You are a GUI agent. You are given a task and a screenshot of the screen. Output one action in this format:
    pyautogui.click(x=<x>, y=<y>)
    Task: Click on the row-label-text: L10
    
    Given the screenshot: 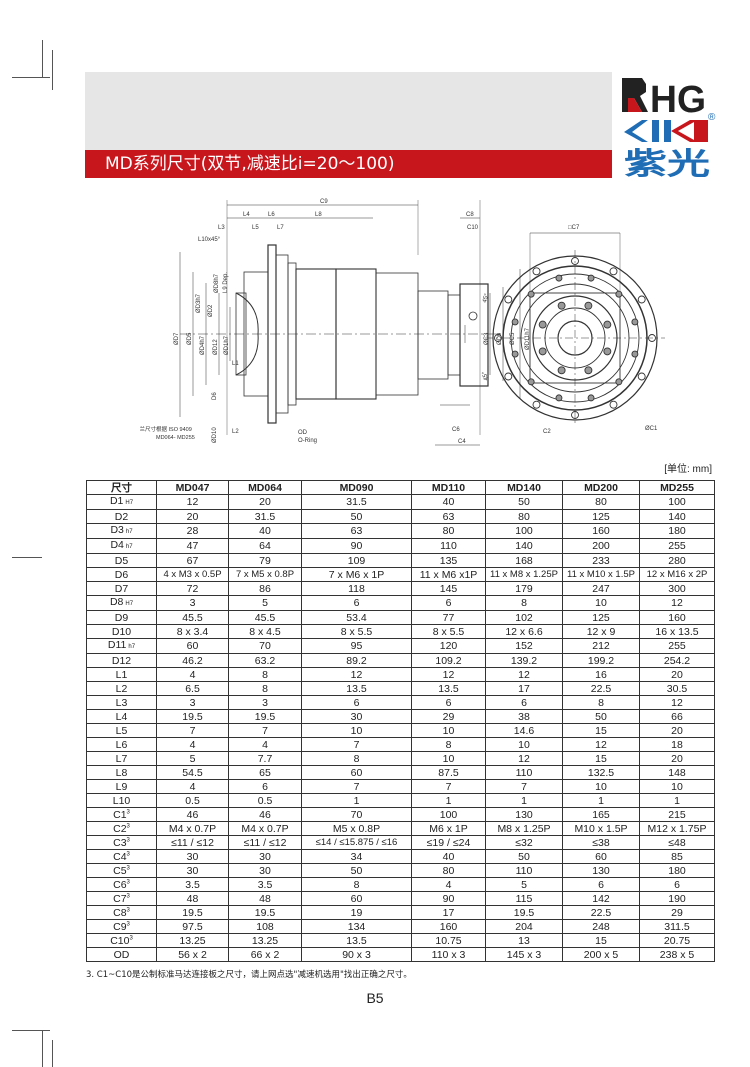 What is the action you would take?
    pyautogui.click(x=121, y=800)
    